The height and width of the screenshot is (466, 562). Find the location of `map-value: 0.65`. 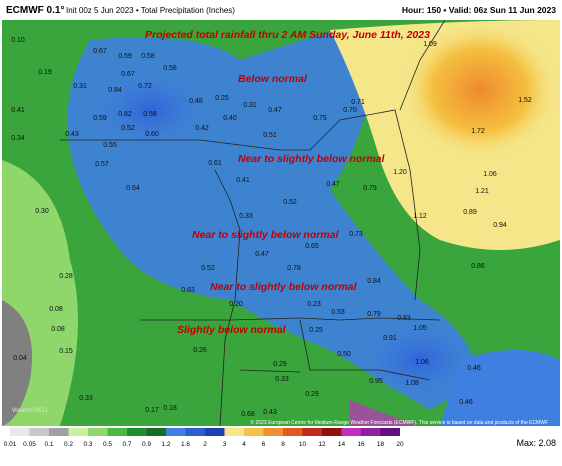

map-value: 0.65 is located at coordinates (312, 246).